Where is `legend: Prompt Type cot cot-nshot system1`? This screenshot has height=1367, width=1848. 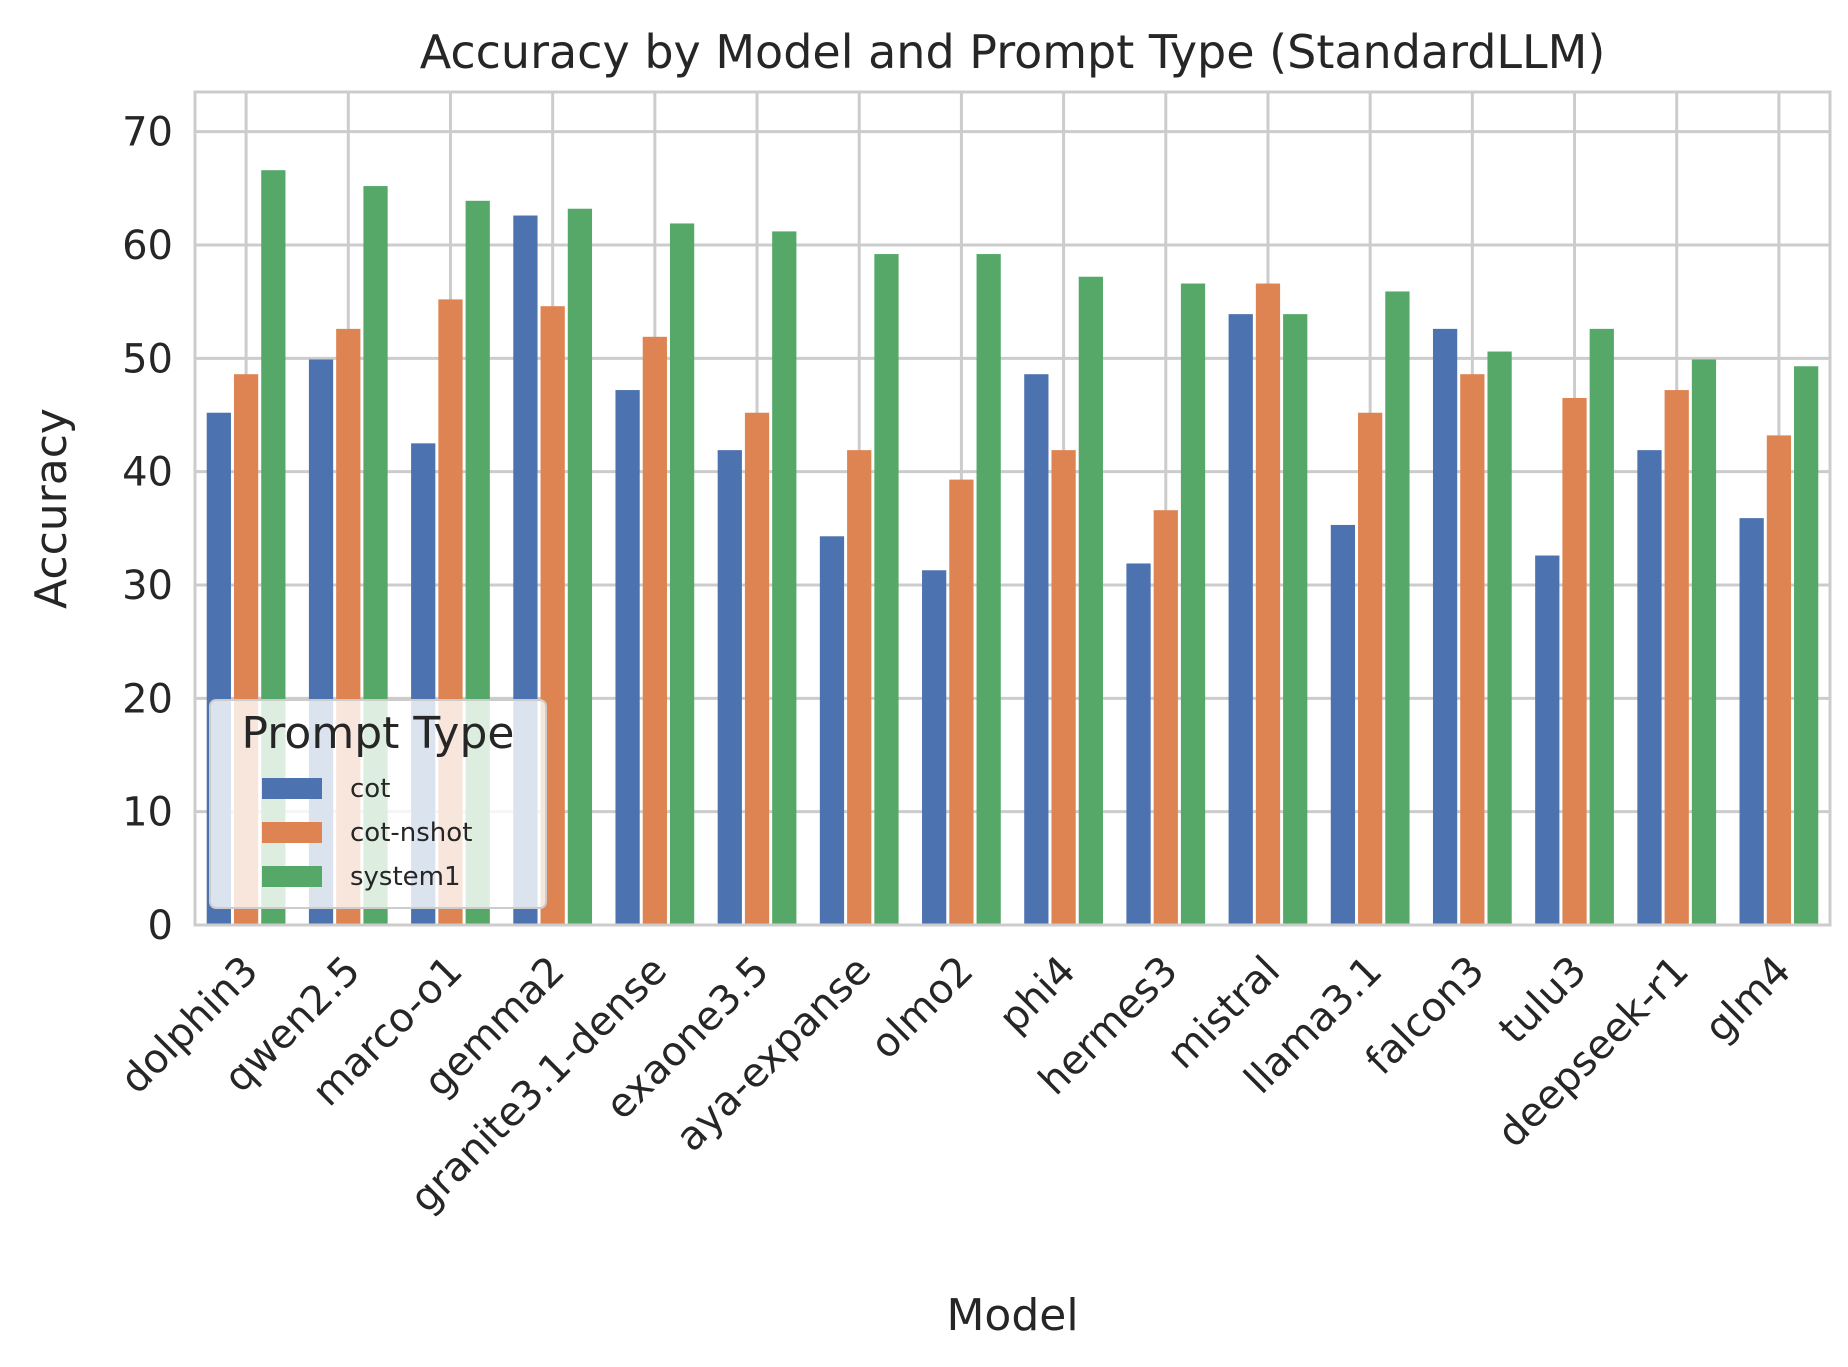
legend: Prompt Type cot cot-nshot system1 is located at coordinates (378, 804).